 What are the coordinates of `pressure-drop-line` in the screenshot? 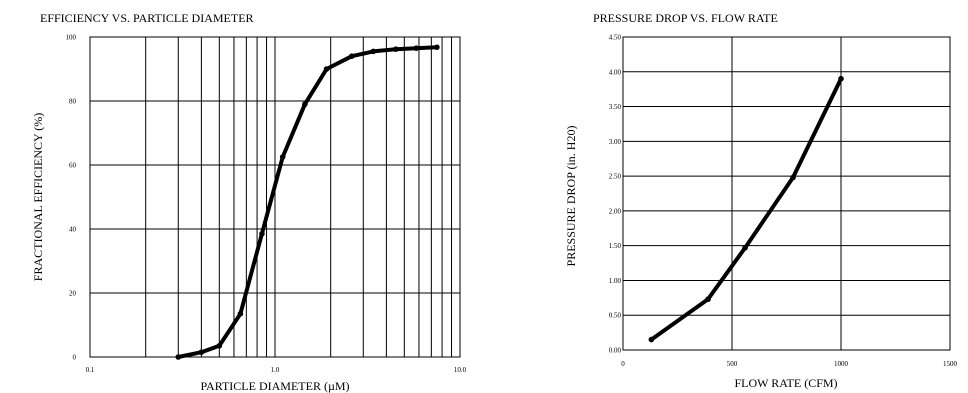 It's located at (746, 209).